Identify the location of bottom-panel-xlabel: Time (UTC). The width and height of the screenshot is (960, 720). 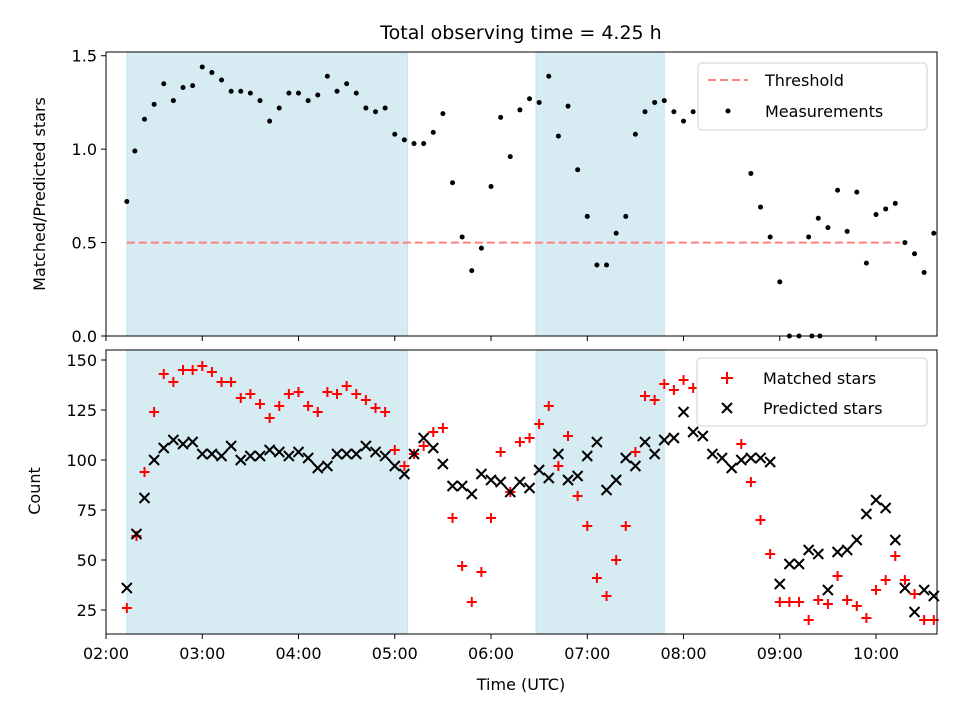
(520, 684).